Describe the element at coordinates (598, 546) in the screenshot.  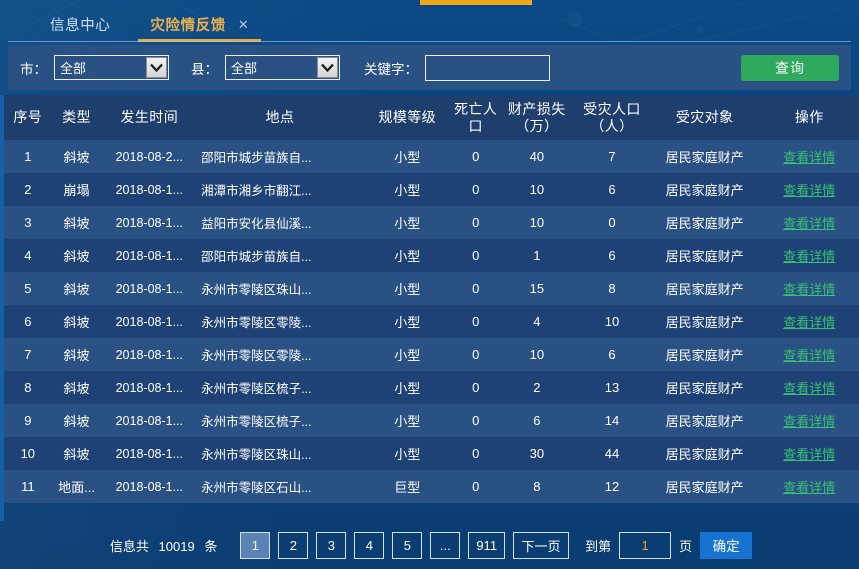
I see `goto-prefix-label: 到第` at that location.